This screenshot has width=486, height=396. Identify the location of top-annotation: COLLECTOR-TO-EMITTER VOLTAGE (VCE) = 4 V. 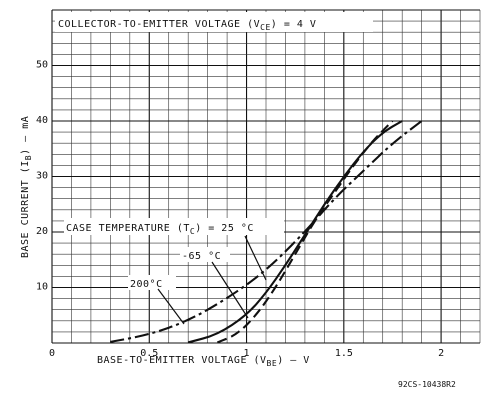
(187, 25).